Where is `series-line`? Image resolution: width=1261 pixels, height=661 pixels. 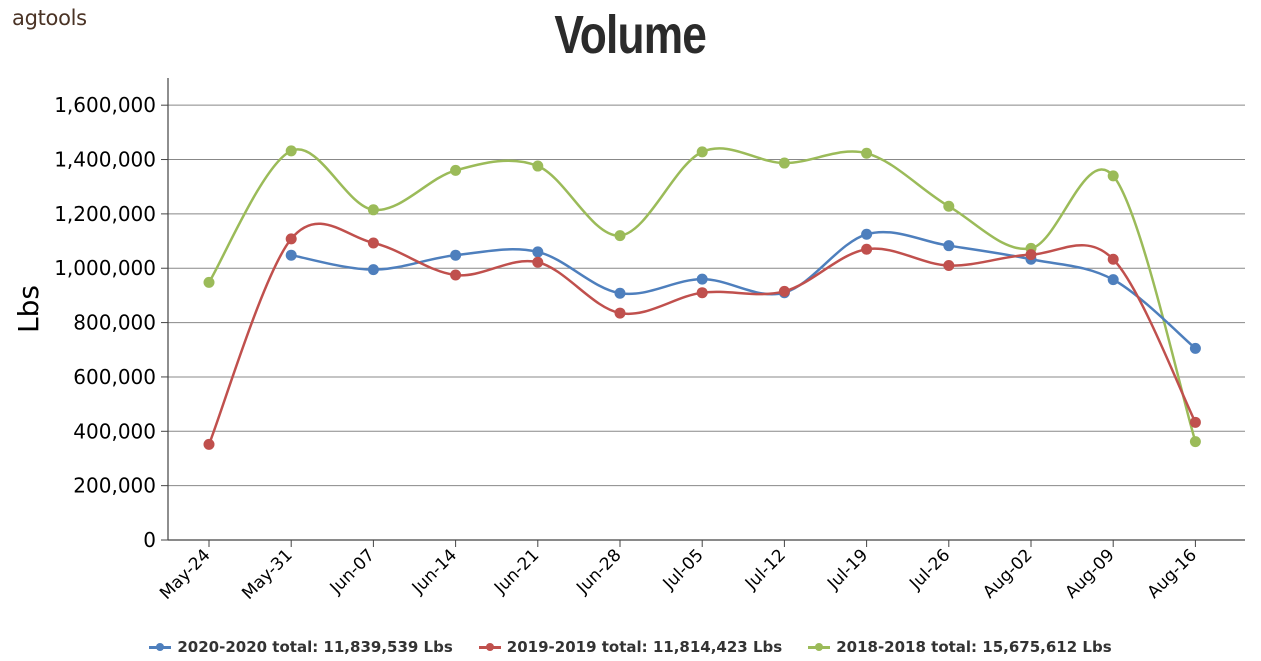 series-line is located at coordinates (743, 290).